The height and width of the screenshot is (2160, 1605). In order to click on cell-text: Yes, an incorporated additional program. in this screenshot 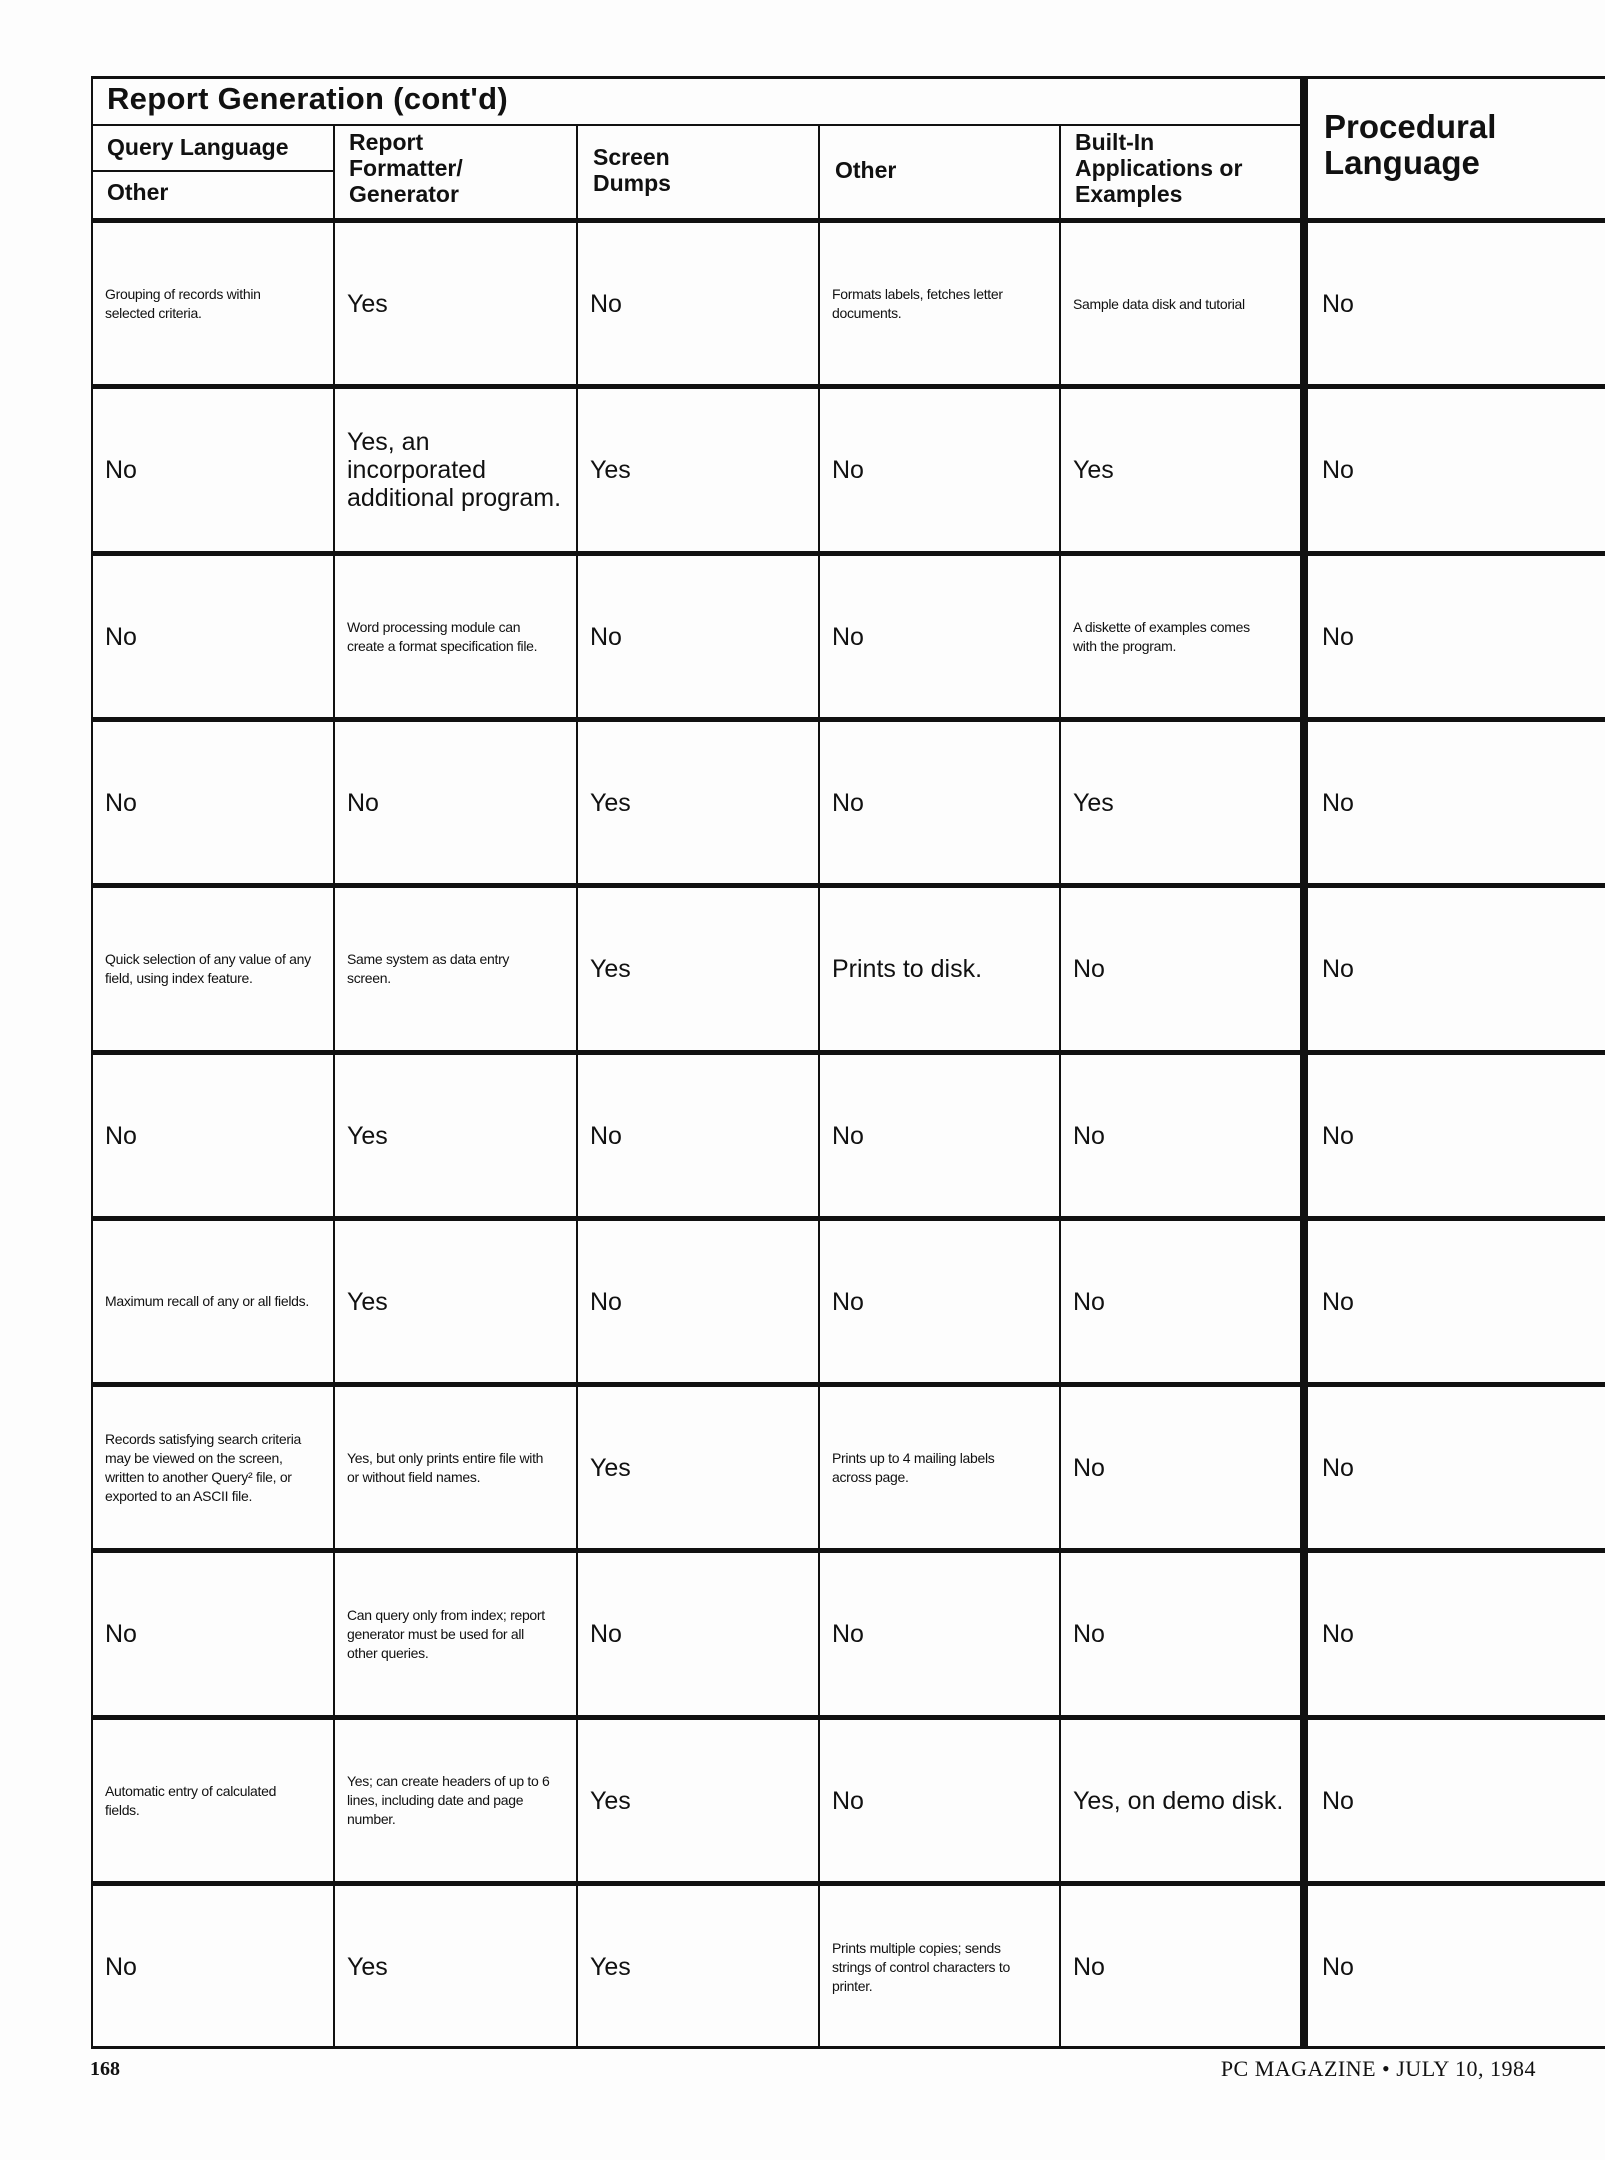, I will do `click(454, 470)`.